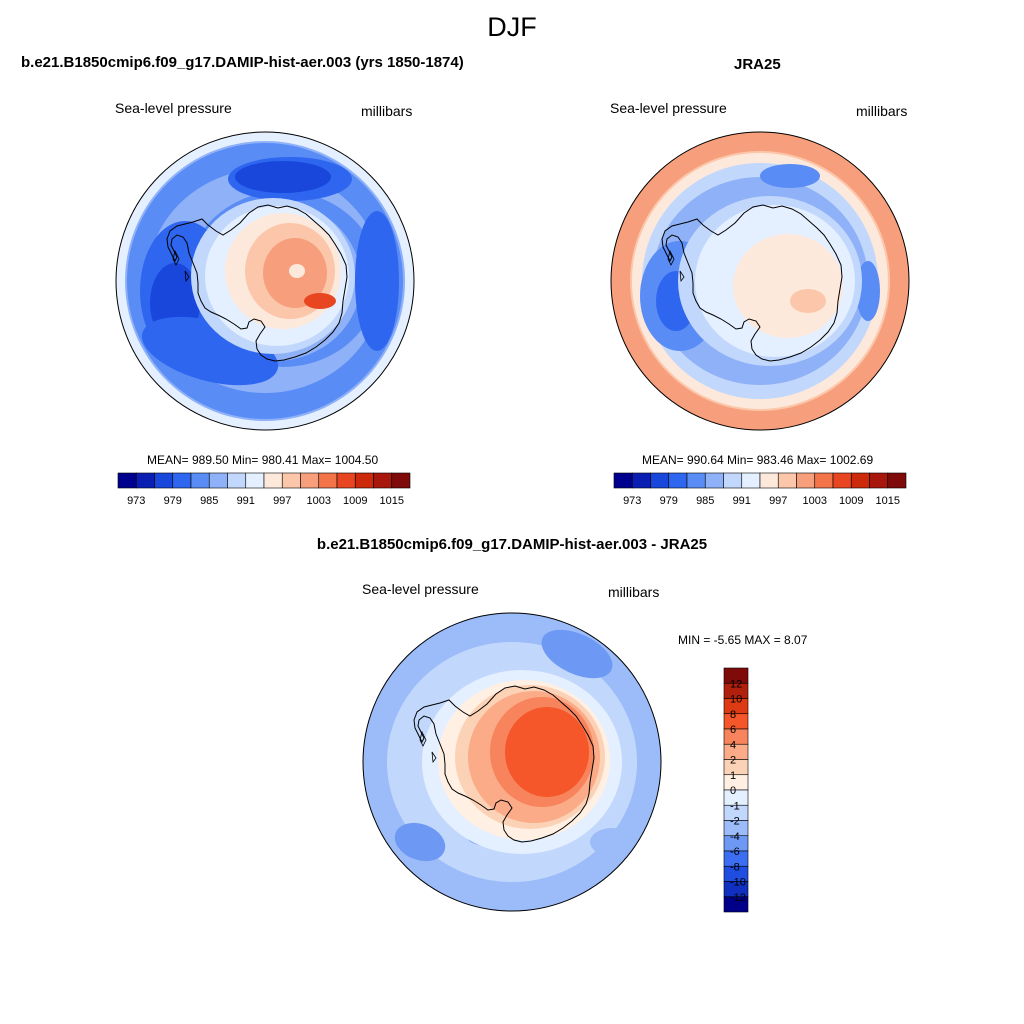  Describe the element at coordinates (428, 747) in the screenshot. I see `diff-islands` at that location.